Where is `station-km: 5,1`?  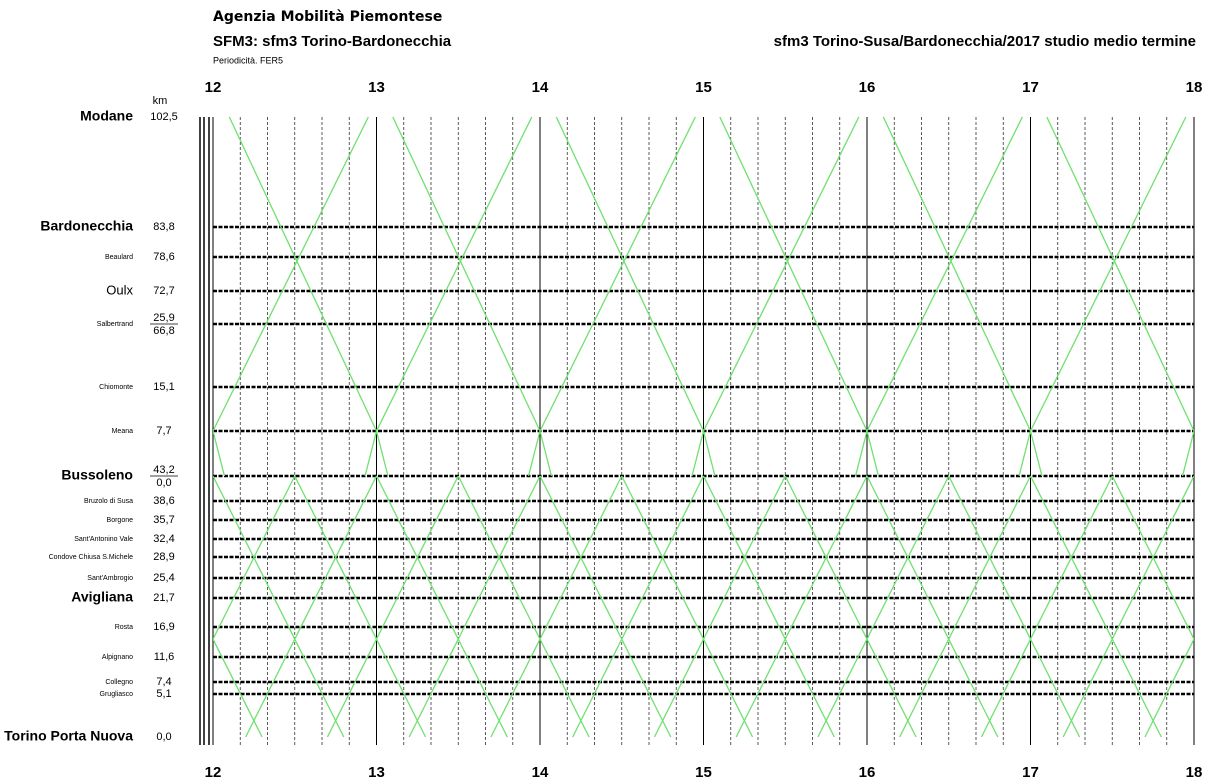 station-km: 5,1 is located at coordinates (163, 694).